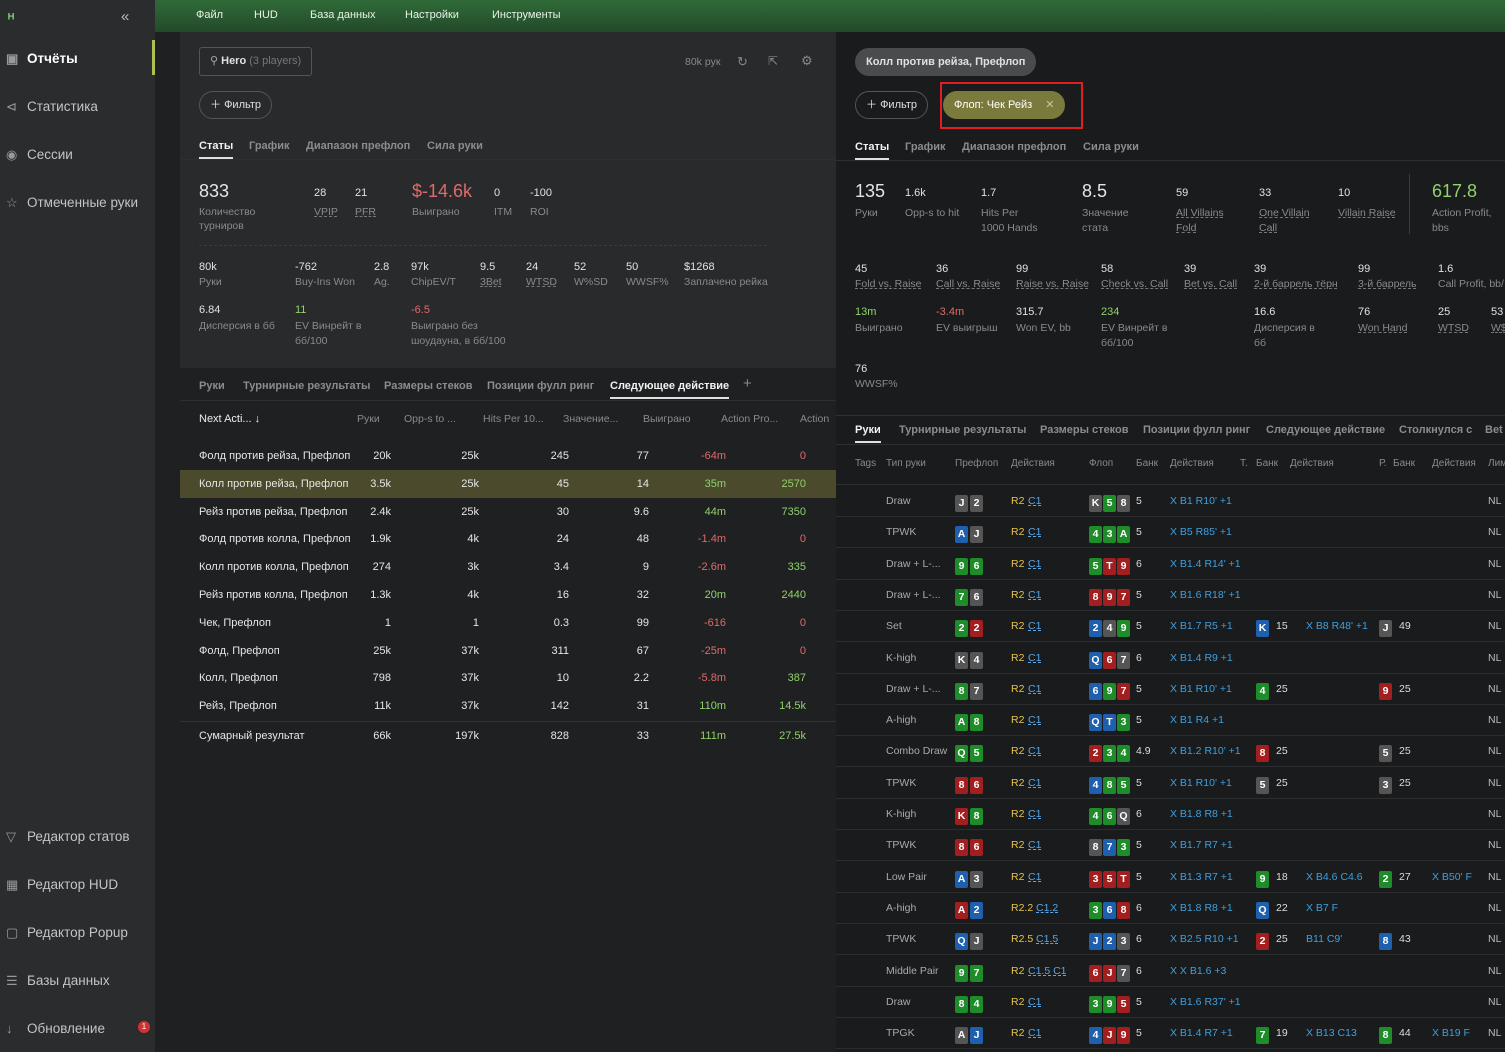 Image resolution: width=1505 pixels, height=1052 pixels. I want to click on hand-row: K-high K 8 R2 C1 4 6 Q 6 X B1.8 R8 +1 NL, so click(1170, 814).